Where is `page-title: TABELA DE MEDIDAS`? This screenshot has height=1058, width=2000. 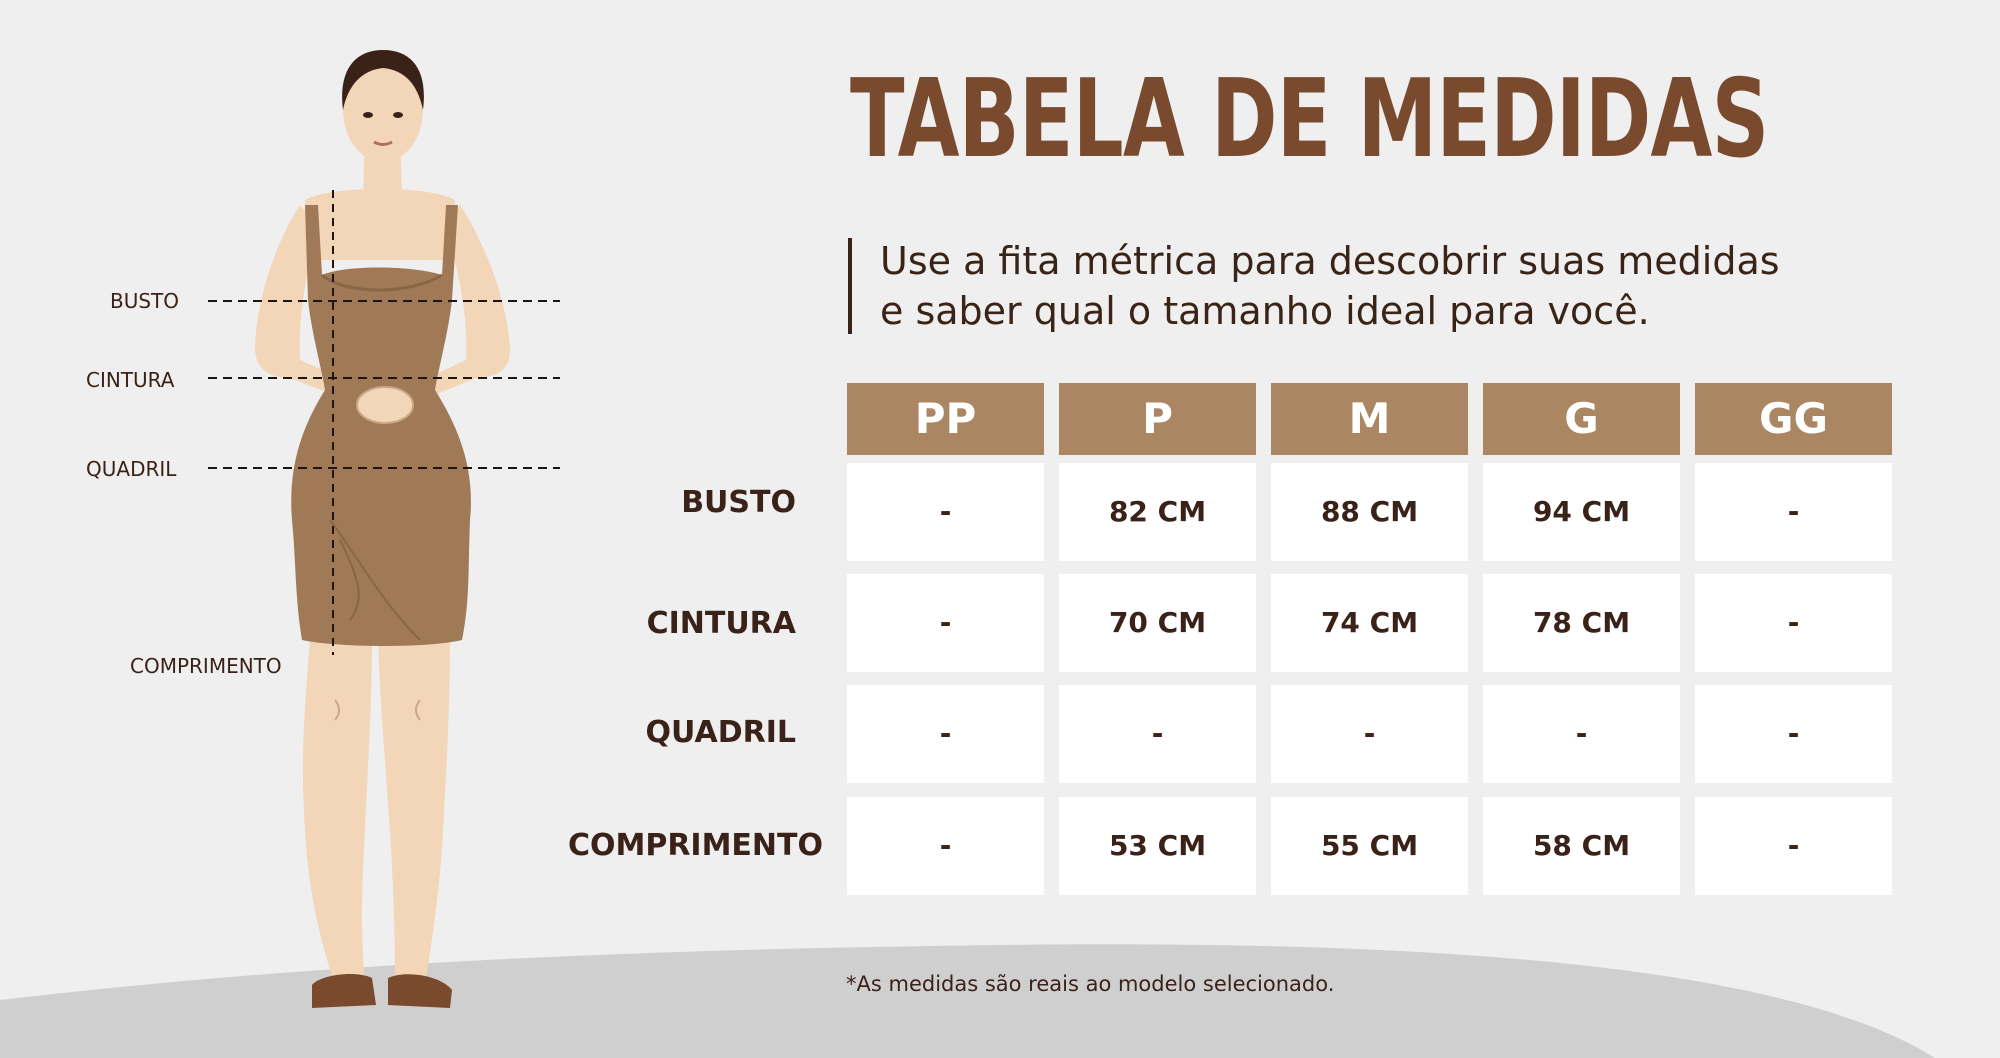
page-title: TABELA DE MEDIDAS is located at coordinates (1309, 119).